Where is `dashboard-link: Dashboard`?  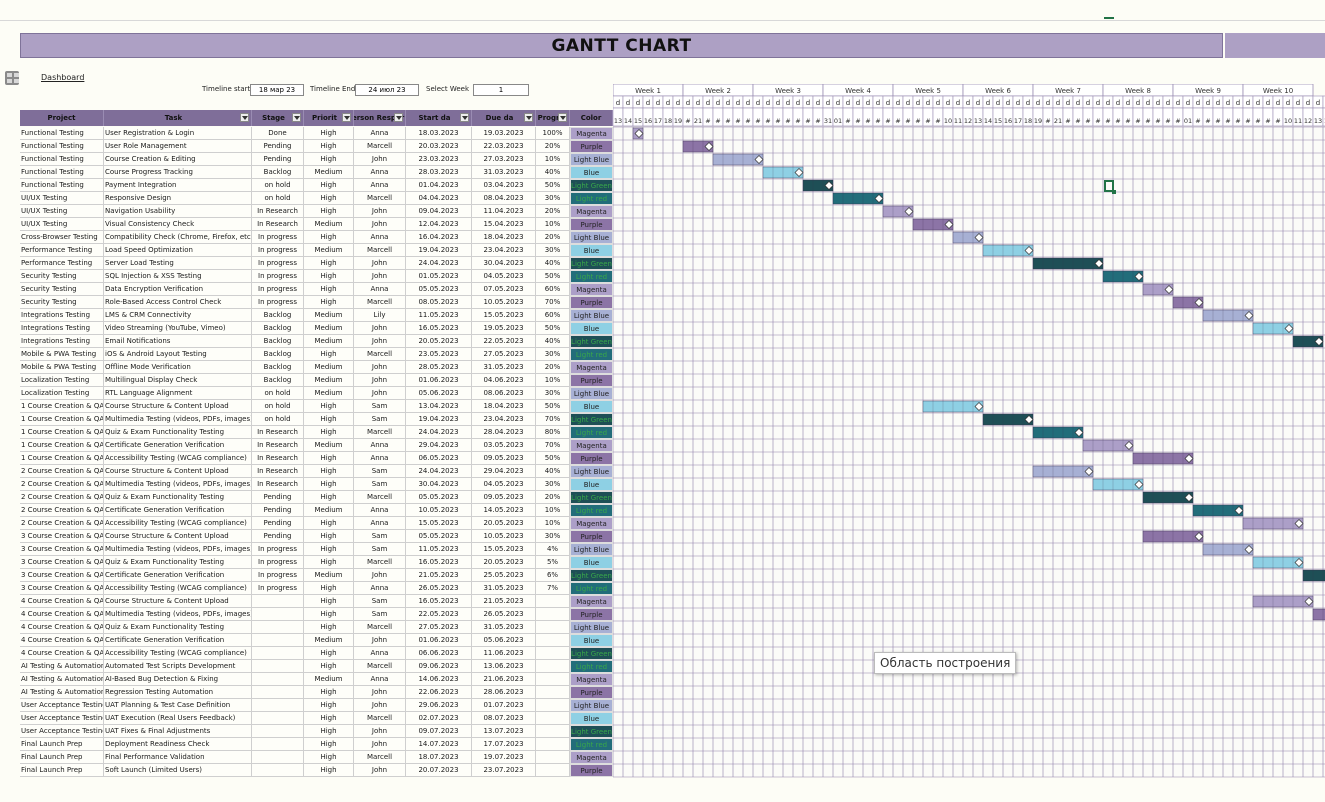
dashboard-link: Dashboard is located at coordinates (63, 77).